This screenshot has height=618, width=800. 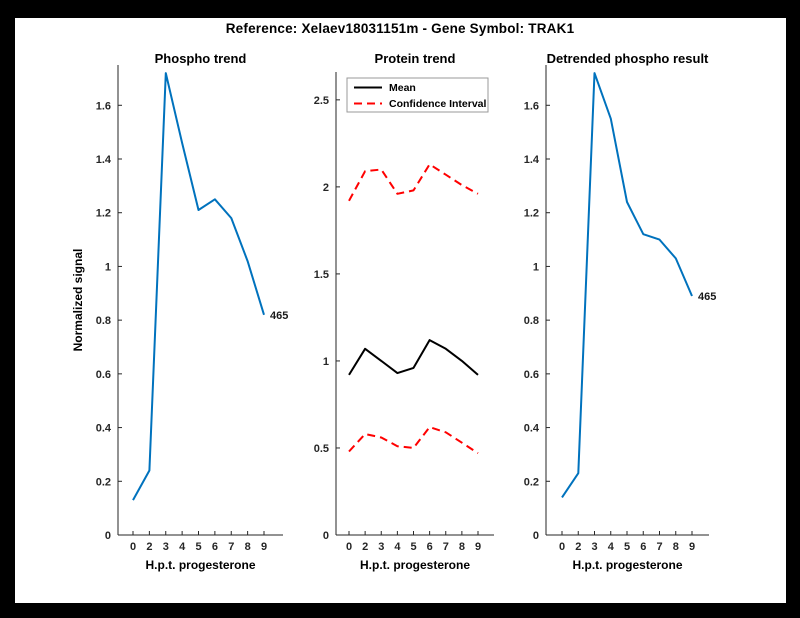 I want to click on legend: Mean Confidence Interval, so click(x=417, y=95).